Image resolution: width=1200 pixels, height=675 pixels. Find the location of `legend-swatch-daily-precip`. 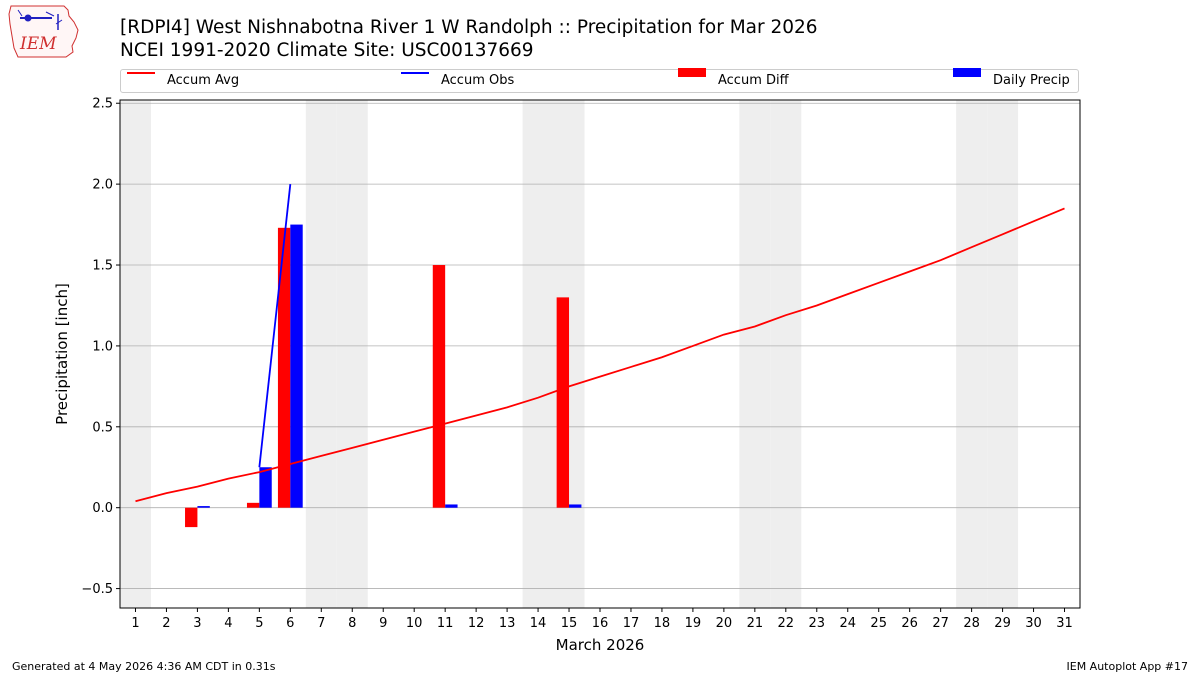

legend-swatch-daily-precip is located at coordinates (967, 72).